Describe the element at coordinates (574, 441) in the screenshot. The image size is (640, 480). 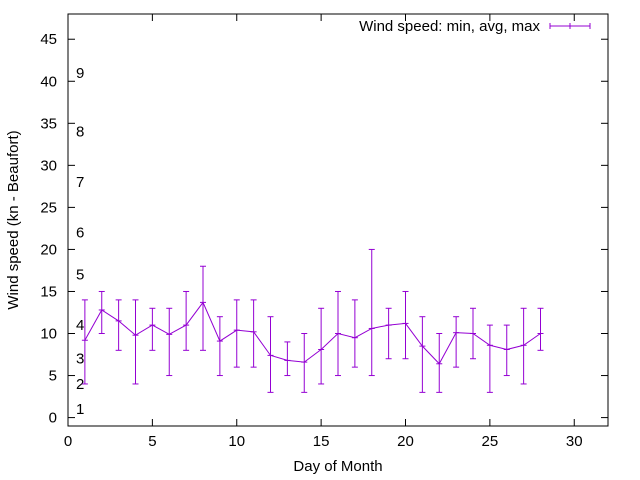
I see `x-tick-label: 30` at that location.